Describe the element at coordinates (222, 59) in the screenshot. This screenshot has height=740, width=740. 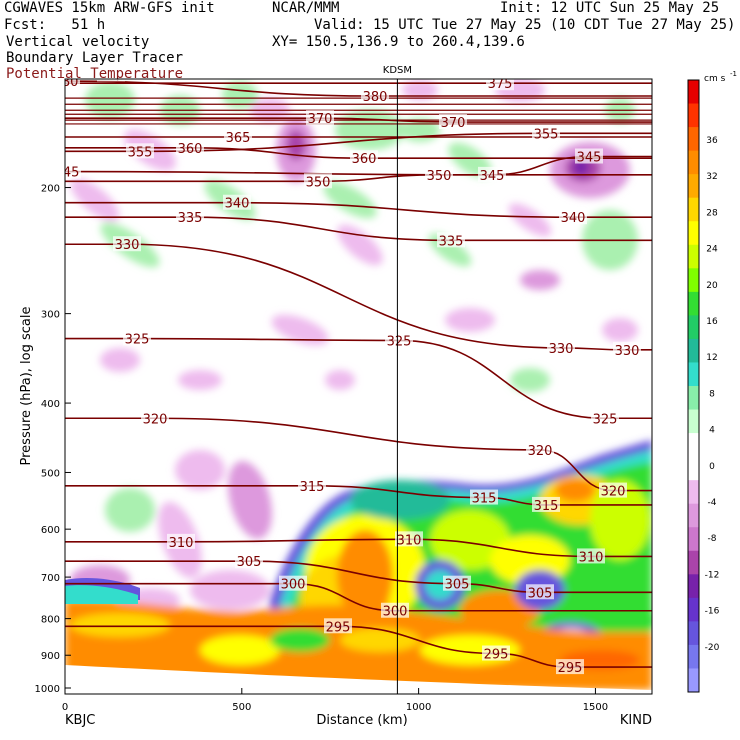
I see `isentrope-label: 390` at that location.